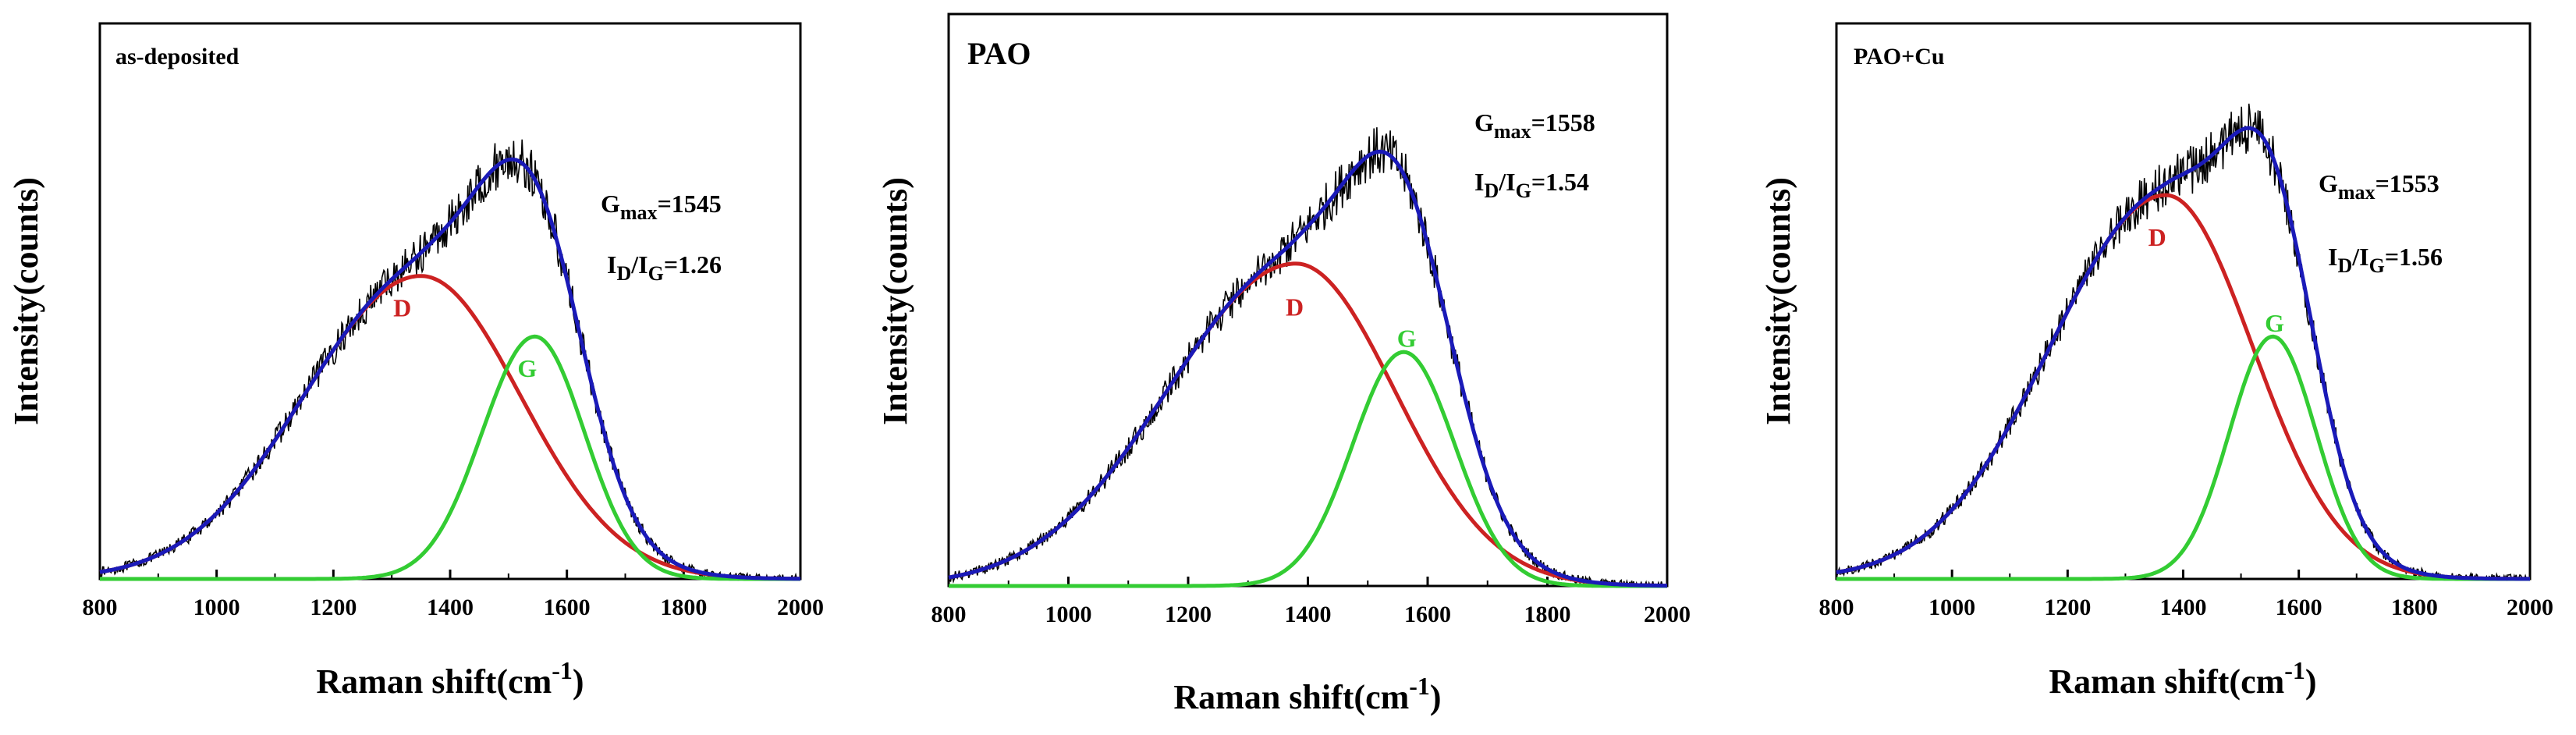 The height and width of the screenshot is (735, 2576). Describe the element at coordinates (2407, 183) in the screenshot. I see `gmax-value: =1553` at that location.